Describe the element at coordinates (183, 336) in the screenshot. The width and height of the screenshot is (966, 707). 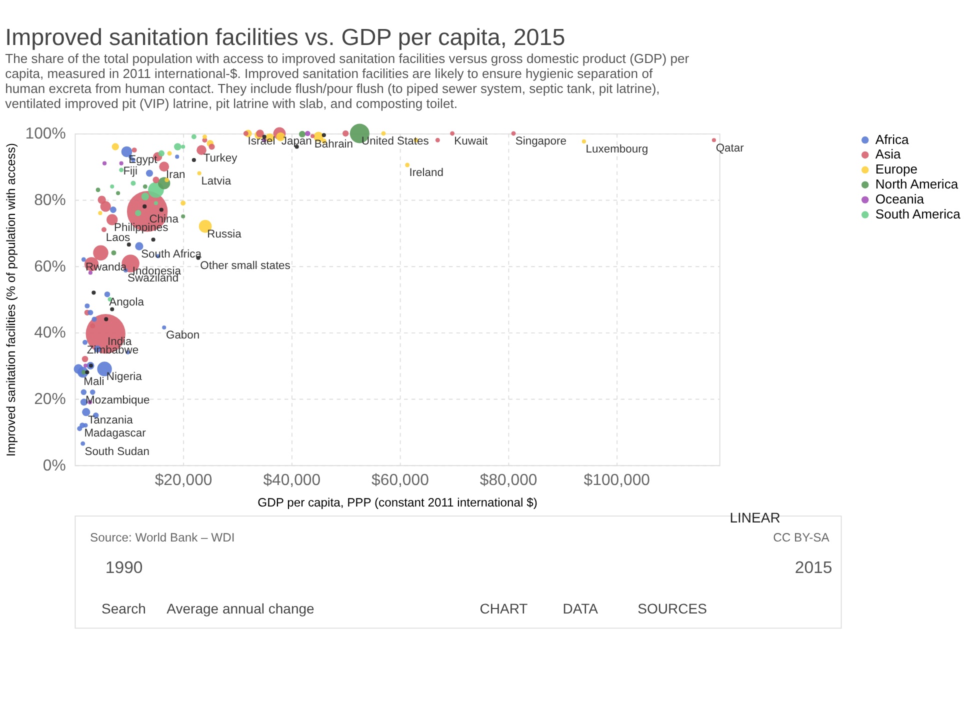
I see `annotation: Gabon` at that location.